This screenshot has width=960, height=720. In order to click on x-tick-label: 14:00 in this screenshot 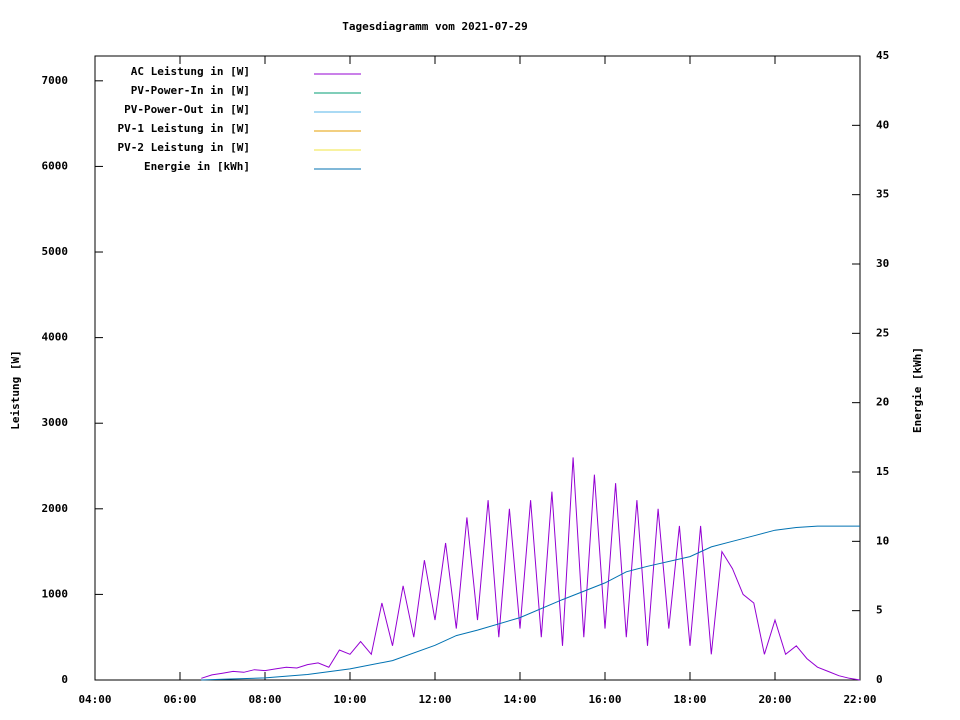, I will do `click(519, 699)`.